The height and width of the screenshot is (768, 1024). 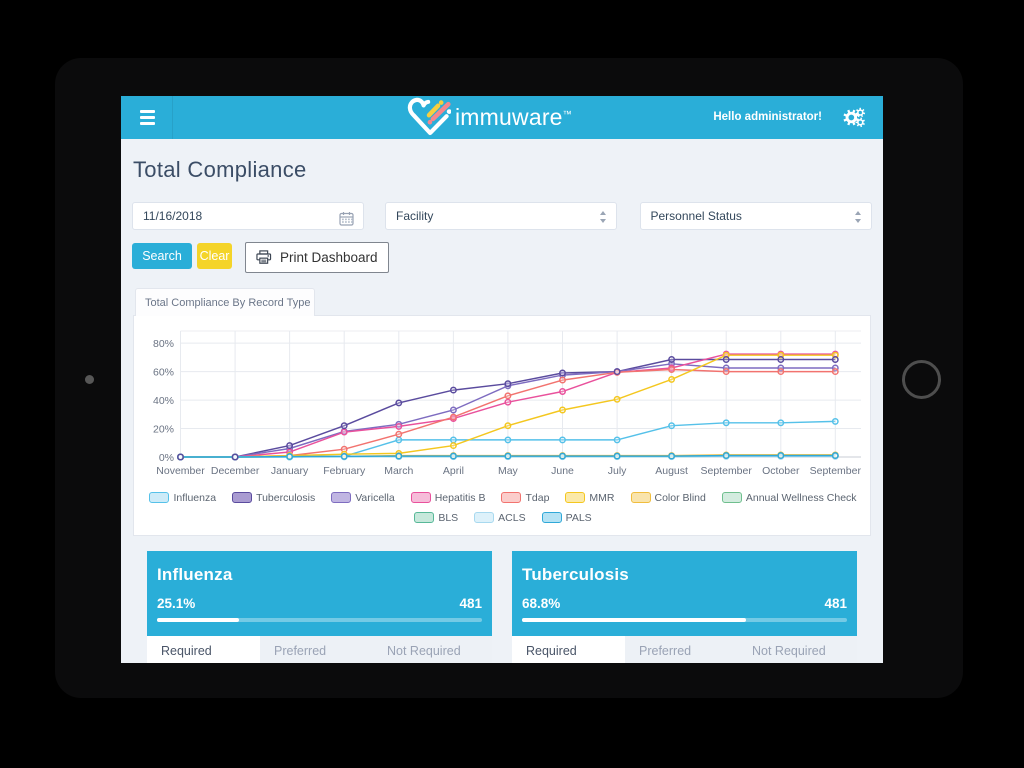 I want to click on svg-text: August, so click(x=671, y=471).